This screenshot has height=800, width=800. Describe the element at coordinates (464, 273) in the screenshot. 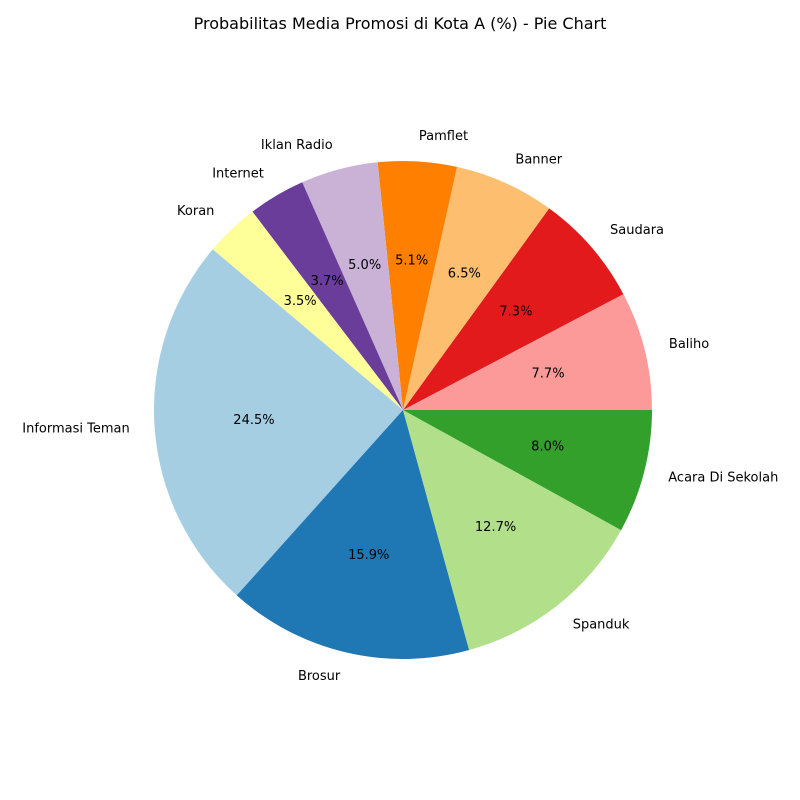

I see `pct-label-banner: 6.5%` at that location.